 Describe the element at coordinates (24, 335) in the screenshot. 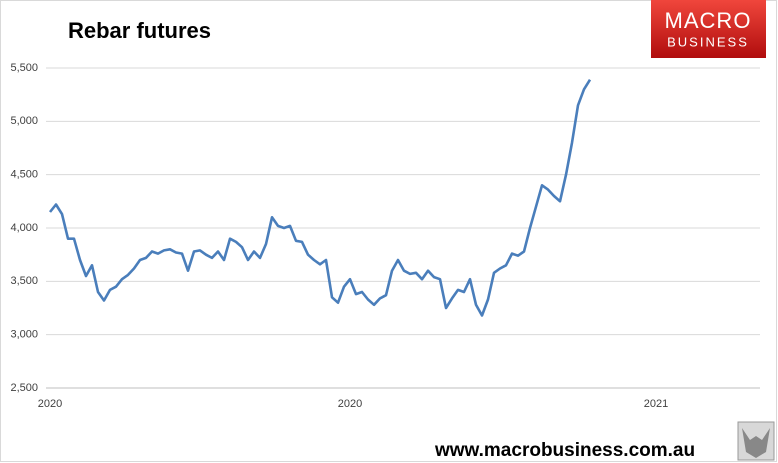

I see `y-tick-label: 3,000` at that location.